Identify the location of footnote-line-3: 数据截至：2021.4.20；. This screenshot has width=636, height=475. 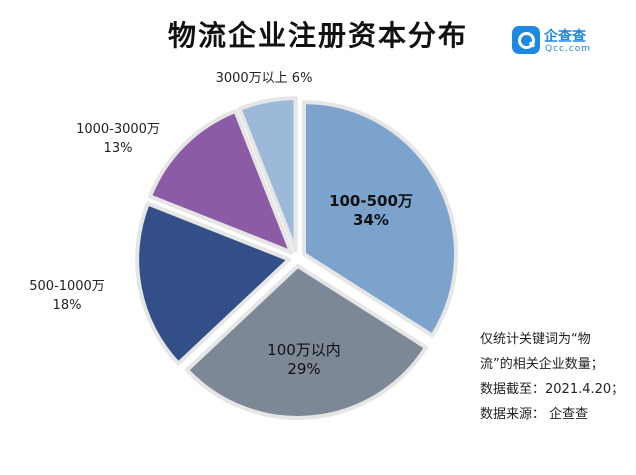
(552, 389).